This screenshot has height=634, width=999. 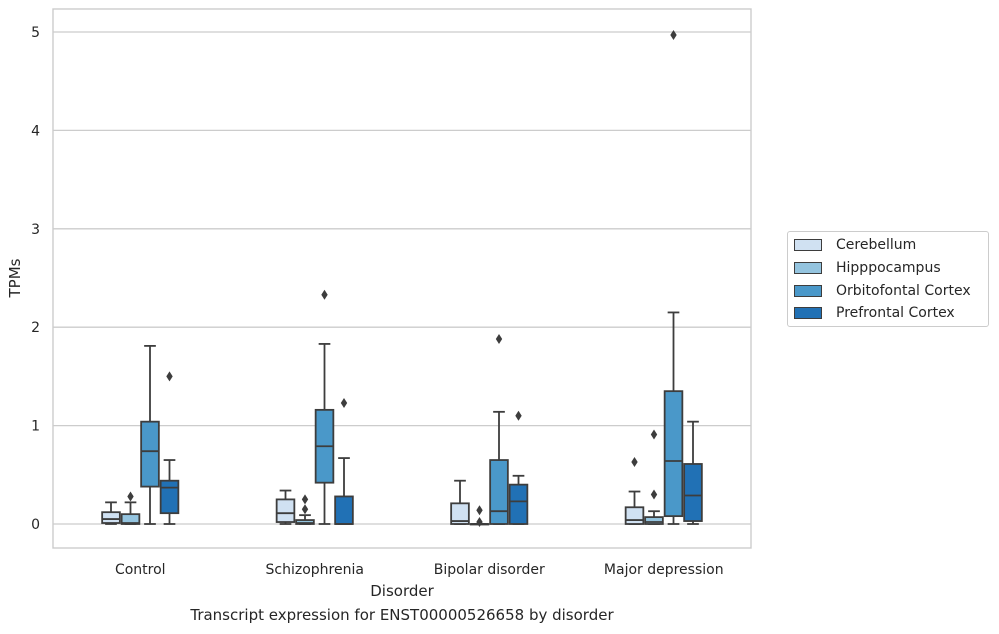 What do you see at coordinates (876, 245) in the screenshot?
I see `legend-label: Cerebellum` at bounding box center [876, 245].